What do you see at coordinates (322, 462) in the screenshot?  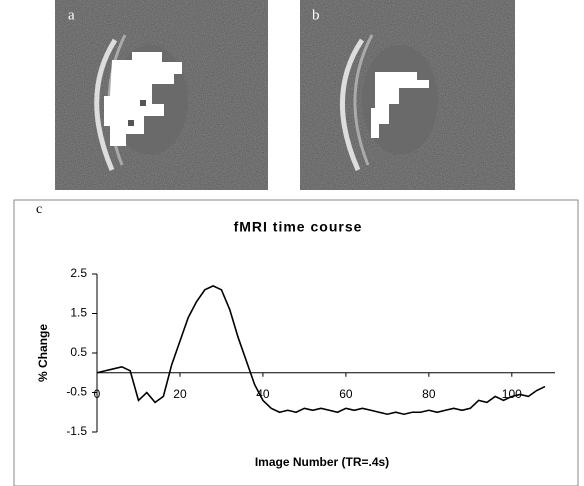 I see `x-axis-label: Image Number (TR=.4s)` at bounding box center [322, 462].